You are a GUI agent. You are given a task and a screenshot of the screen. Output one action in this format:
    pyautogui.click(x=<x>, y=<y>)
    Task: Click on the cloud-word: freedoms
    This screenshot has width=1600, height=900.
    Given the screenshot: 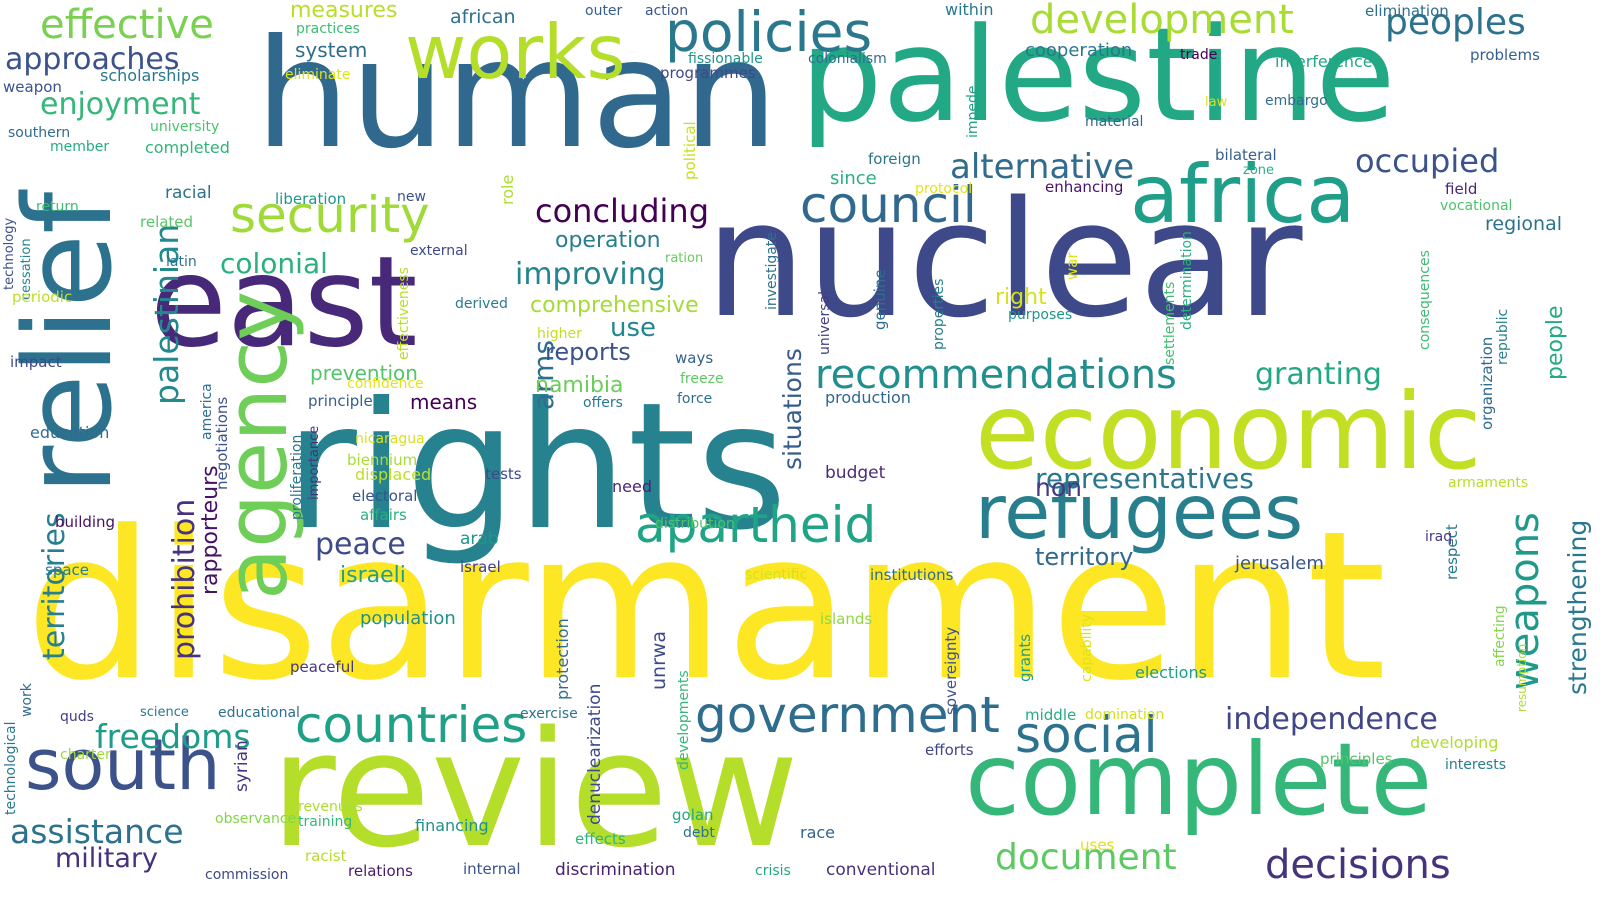 What is the action you would take?
    pyautogui.click(x=173, y=736)
    